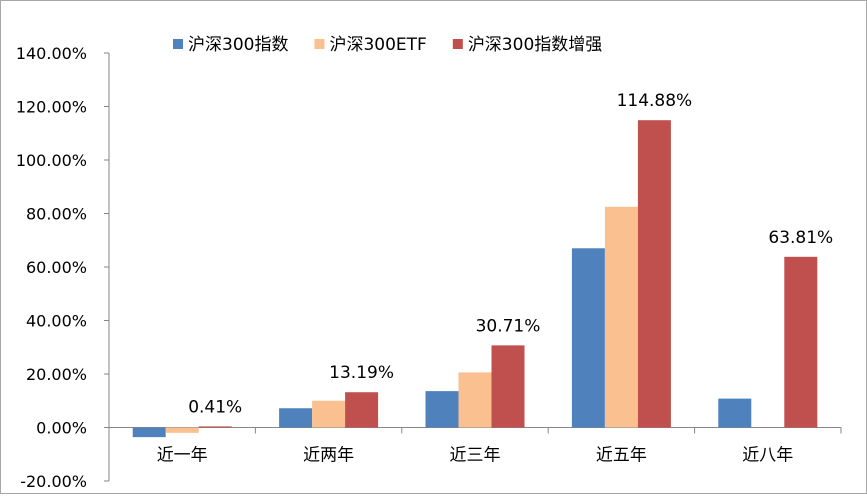  Describe the element at coordinates (56, 374) in the screenshot. I see `y-tick-label: 20.00%` at that location.